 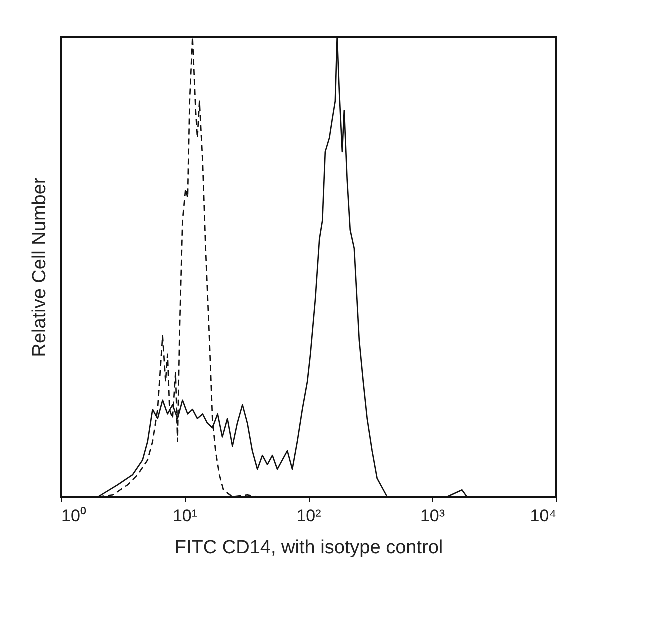 What do you see at coordinates (543, 516) in the screenshot?
I see `x-tick-label: 10⁴` at bounding box center [543, 516].